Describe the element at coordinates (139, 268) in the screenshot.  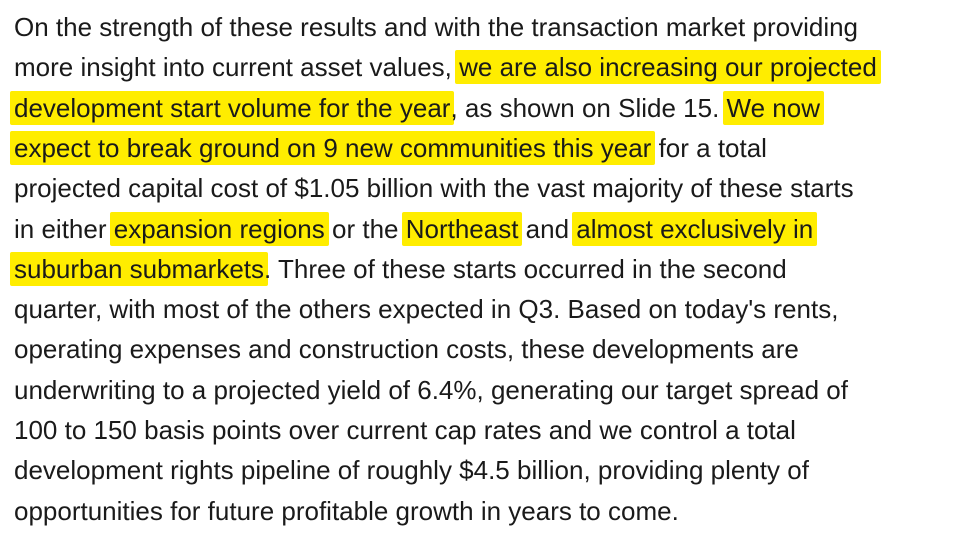
I see `highlighted-text: suburban submarkets` at that location.